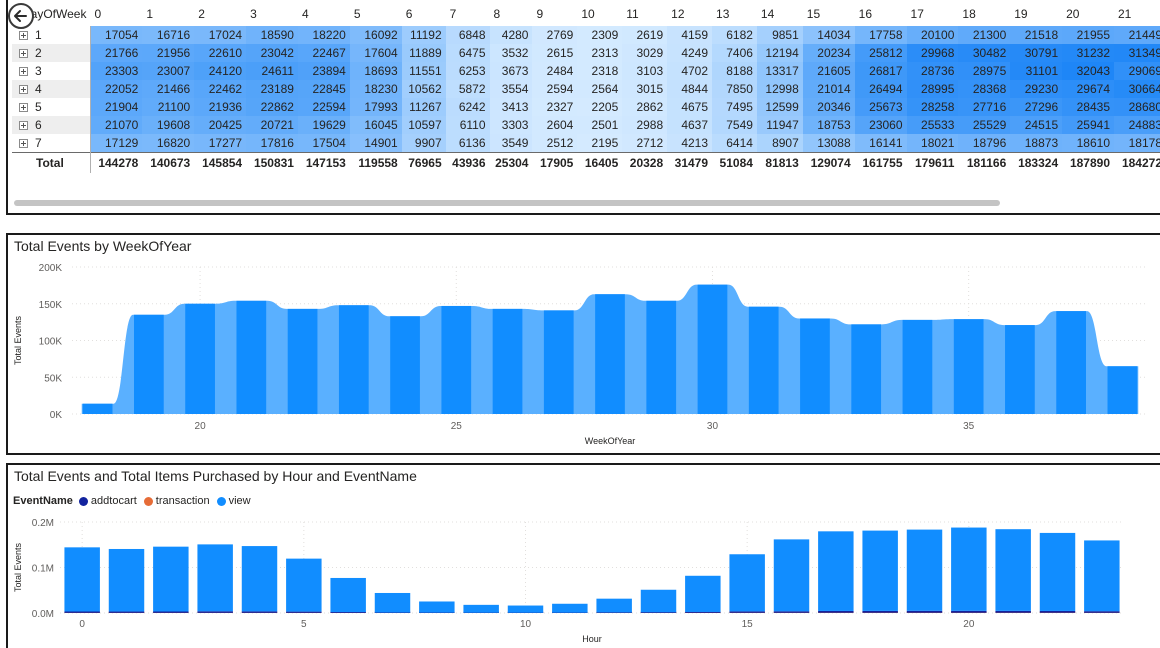 This screenshot has width=1160, height=648. What do you see at coordinates (51, 35) in the screenshot?
I see `row-header: 1` at bounding box center [51, 35].